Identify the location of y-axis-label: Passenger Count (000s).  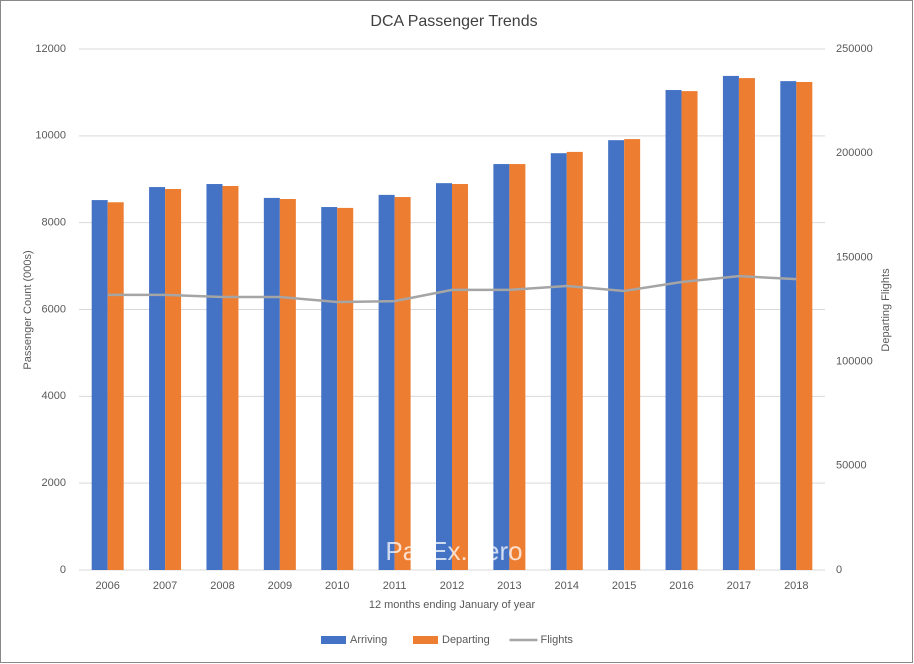
(28, 309).